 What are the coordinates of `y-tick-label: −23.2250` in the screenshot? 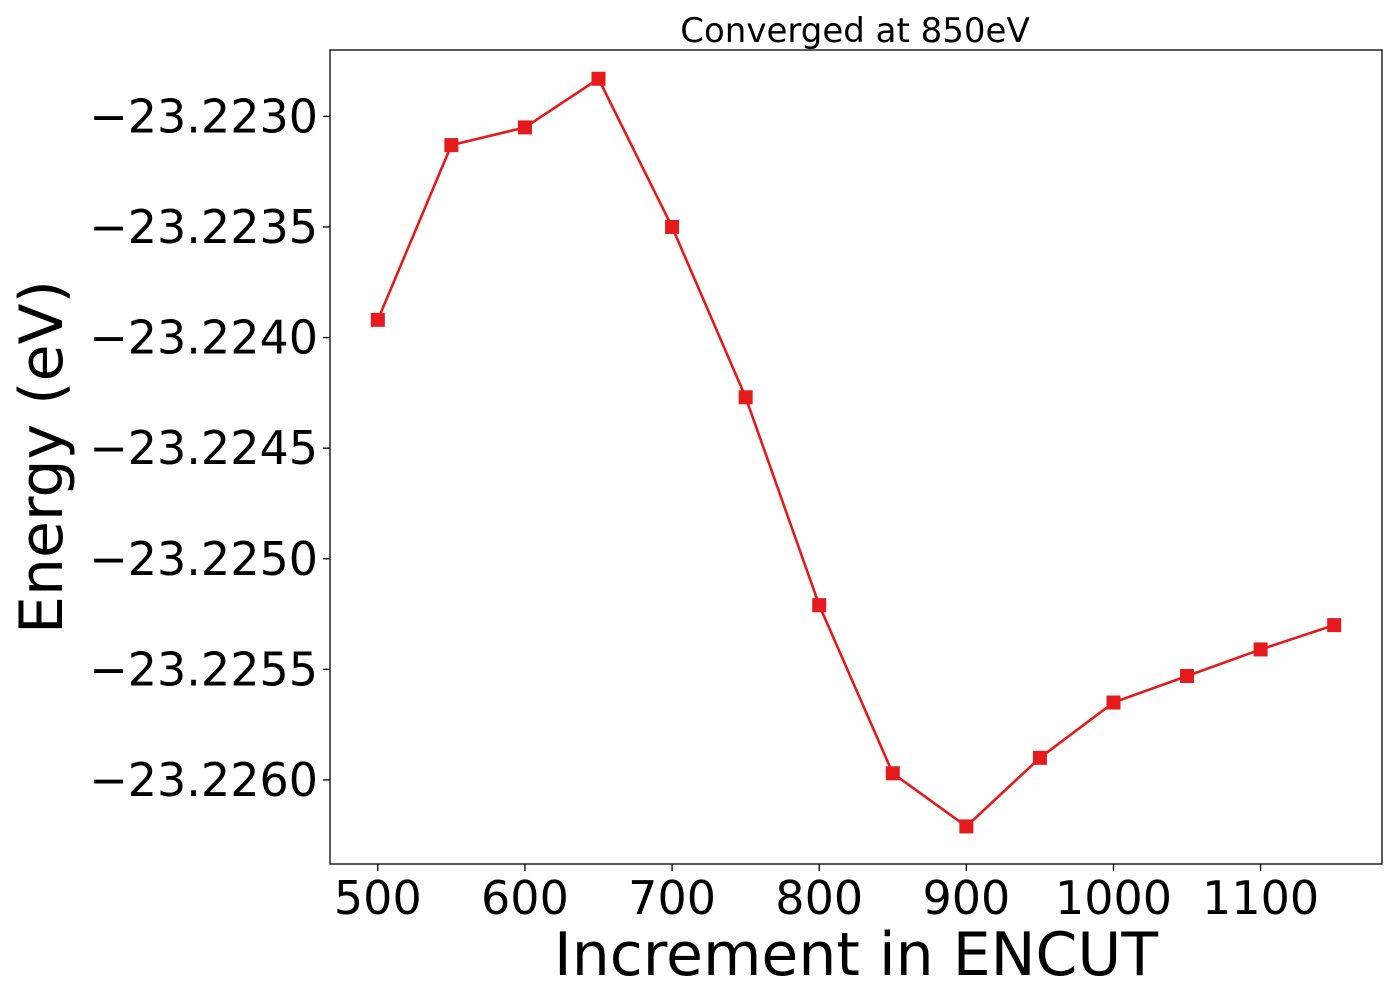 It's located at (203, 559).